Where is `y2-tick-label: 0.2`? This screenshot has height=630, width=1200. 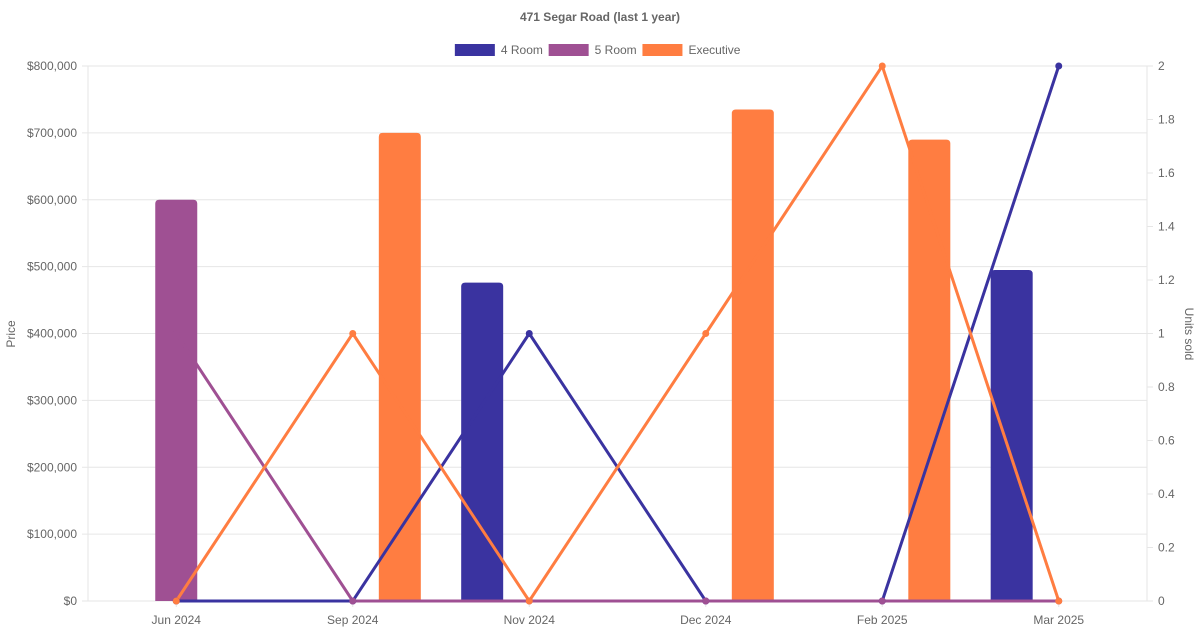 y2-tick-label: 0.2 is located at coordinates (1166, 548).